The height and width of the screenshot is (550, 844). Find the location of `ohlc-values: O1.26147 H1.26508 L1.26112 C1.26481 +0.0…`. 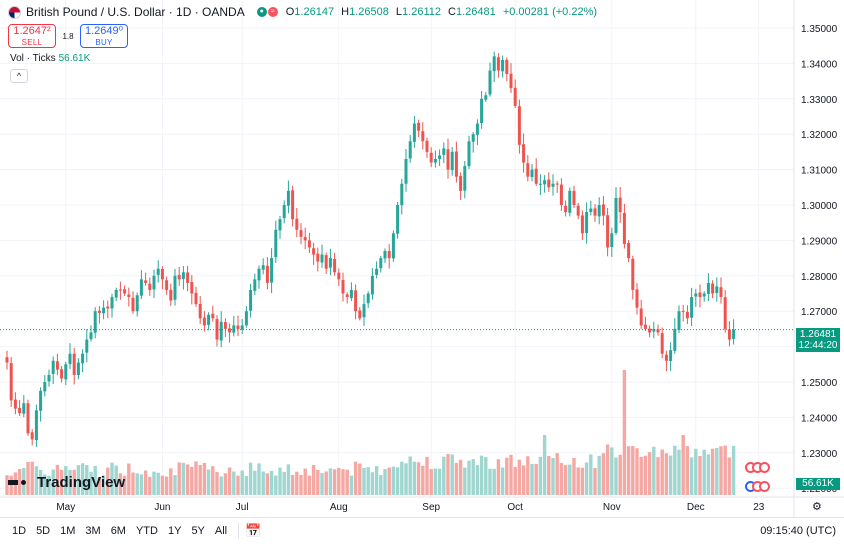

ohlc-values: O1.26147 H1.26508 L1.26112 C1.26481 +0.0… is located at coordinates (441, 12).